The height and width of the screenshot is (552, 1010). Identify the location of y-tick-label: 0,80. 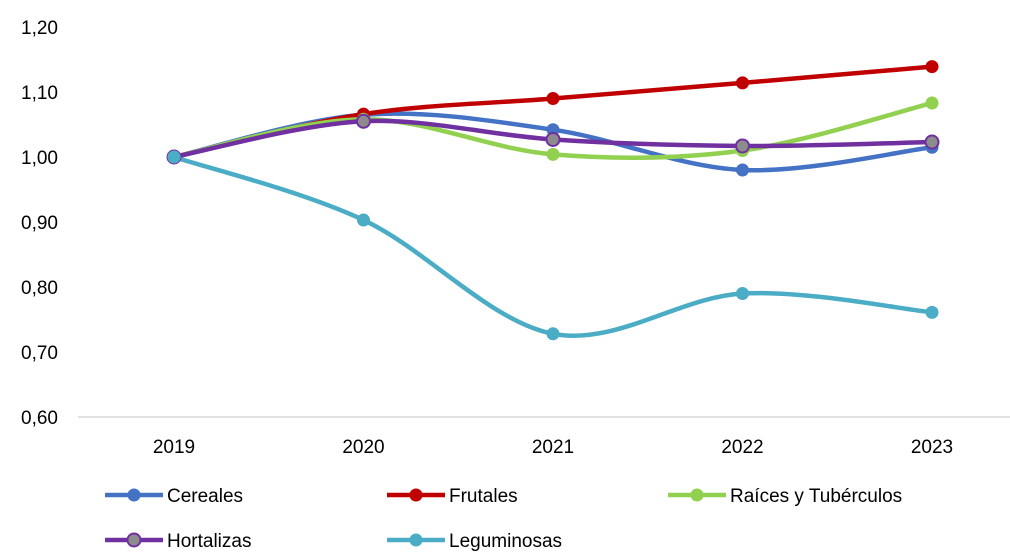
(39, 288).